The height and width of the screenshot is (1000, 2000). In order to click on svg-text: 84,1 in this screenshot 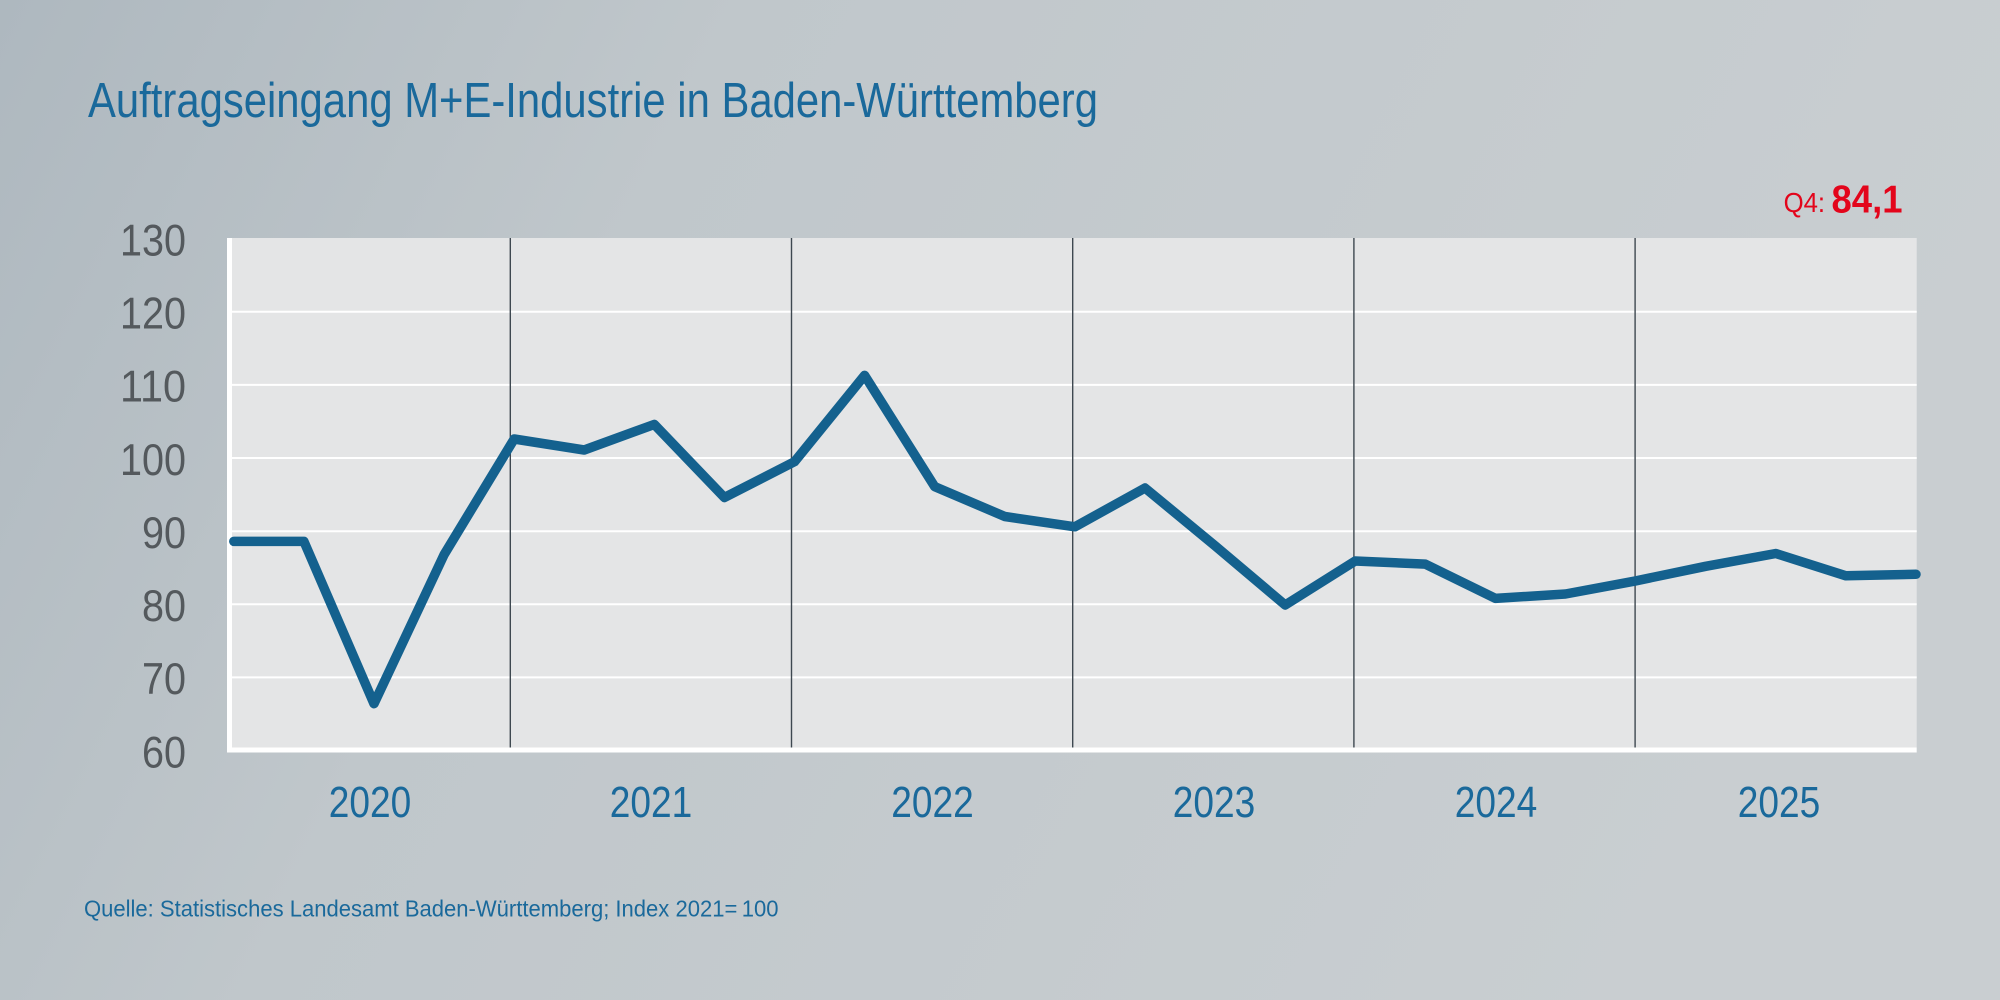, I will do `click(1867, 200)`.